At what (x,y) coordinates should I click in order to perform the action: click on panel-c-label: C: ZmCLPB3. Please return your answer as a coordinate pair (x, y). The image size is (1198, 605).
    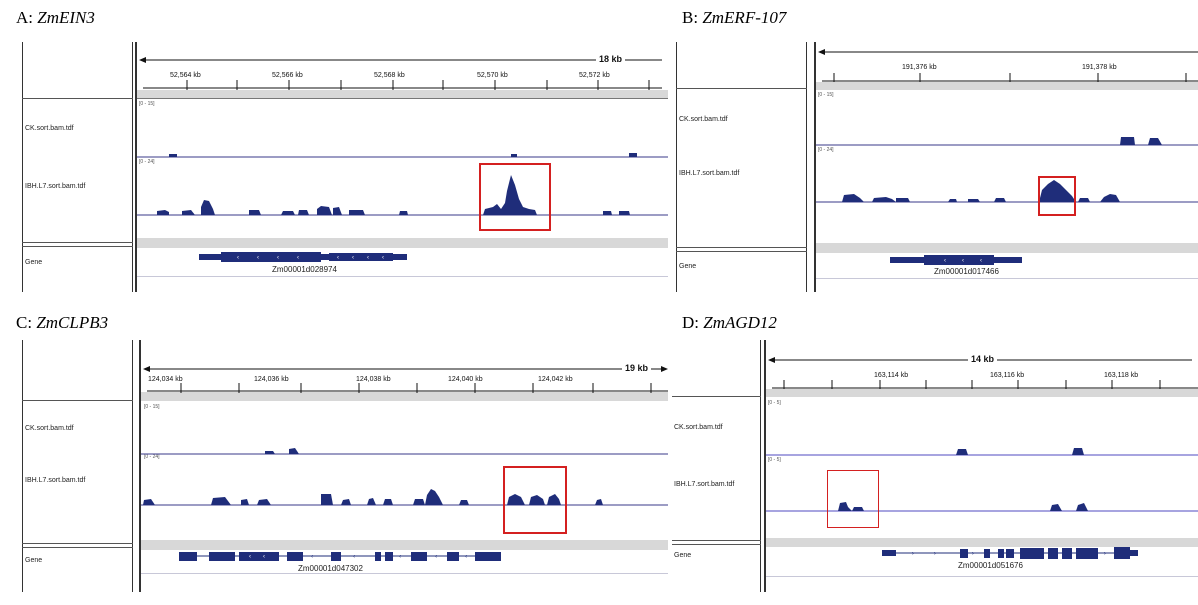
    Looking at the image, I should click on (62, 322).